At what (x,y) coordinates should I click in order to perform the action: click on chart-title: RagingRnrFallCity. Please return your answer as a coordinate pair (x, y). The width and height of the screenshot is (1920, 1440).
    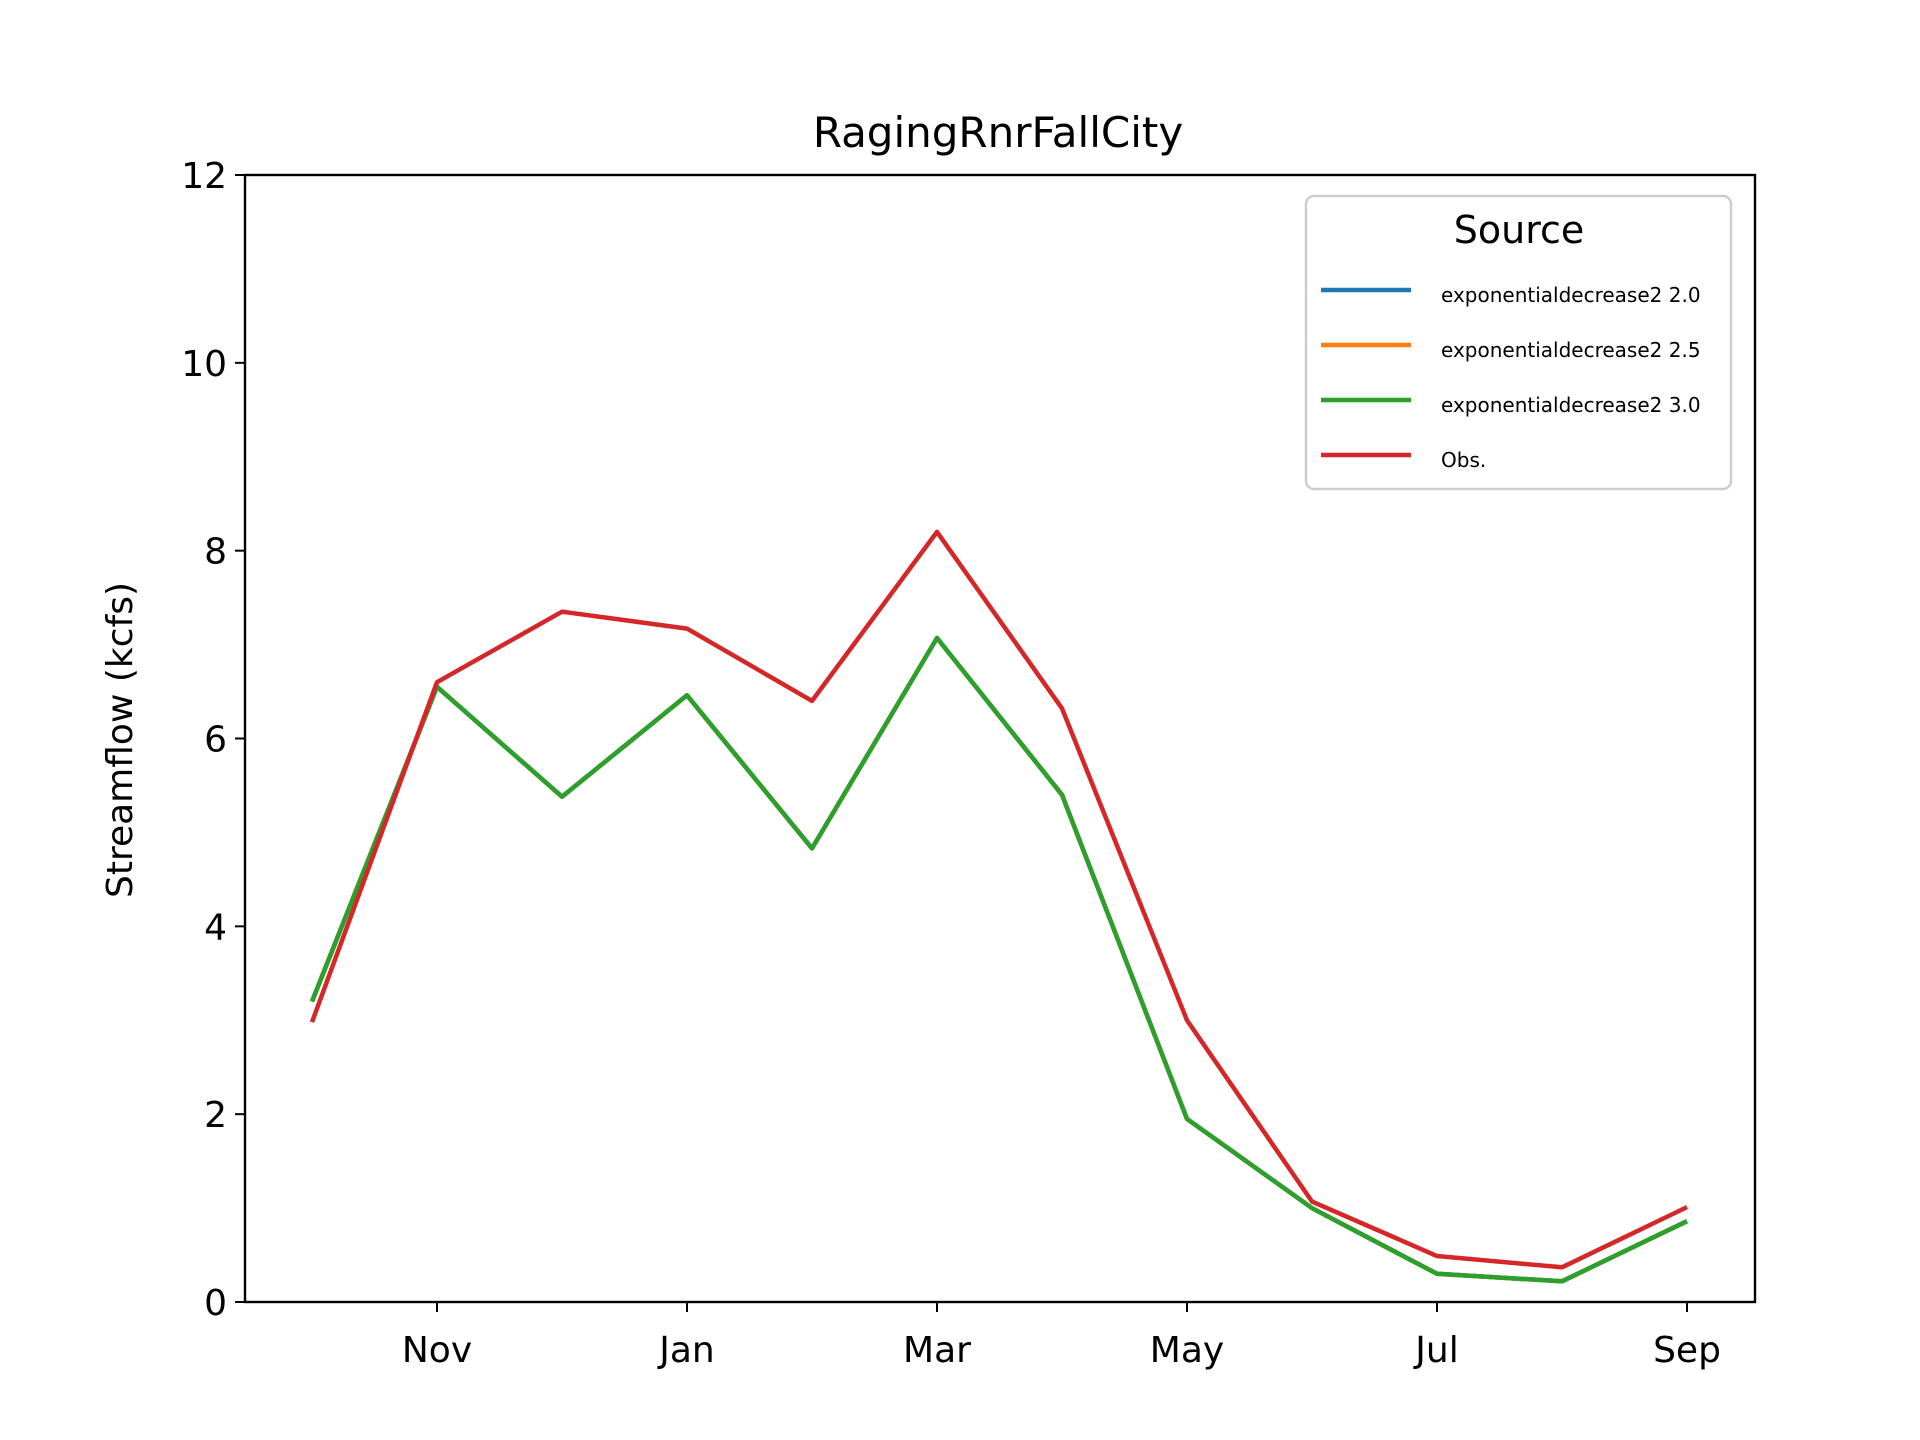
    Looking at the image, I should click on (998, 132).